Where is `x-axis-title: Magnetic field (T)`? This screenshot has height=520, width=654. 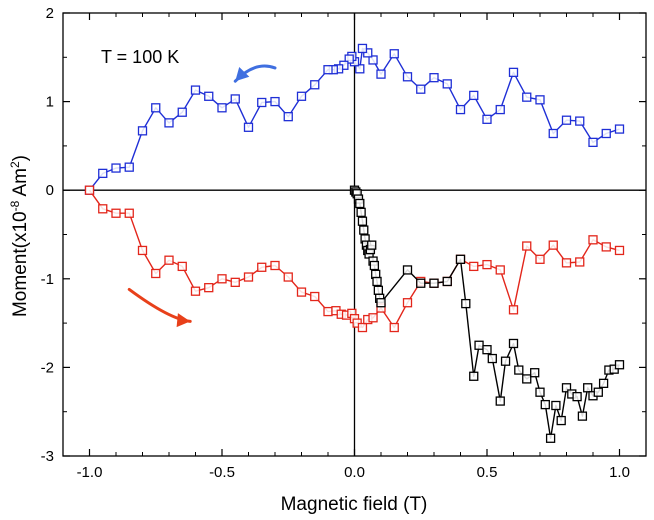
x-axis-title: Magnetic field (T) is located at coordinates (354, 504).